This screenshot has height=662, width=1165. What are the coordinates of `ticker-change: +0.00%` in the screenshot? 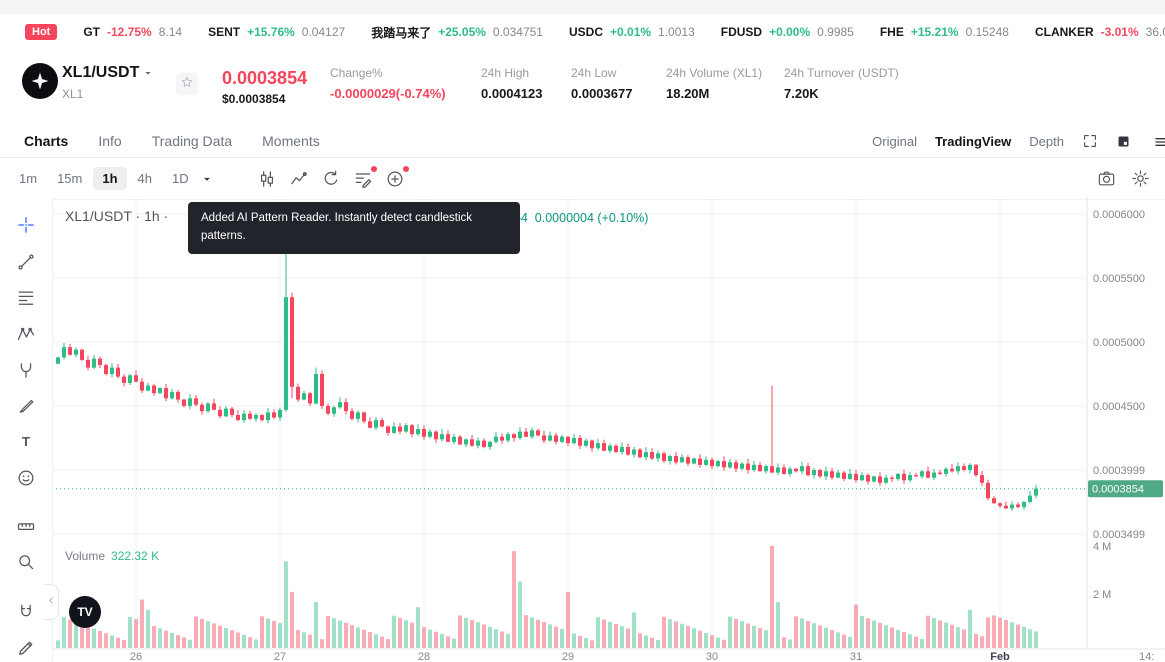 It's located at (790, 32).